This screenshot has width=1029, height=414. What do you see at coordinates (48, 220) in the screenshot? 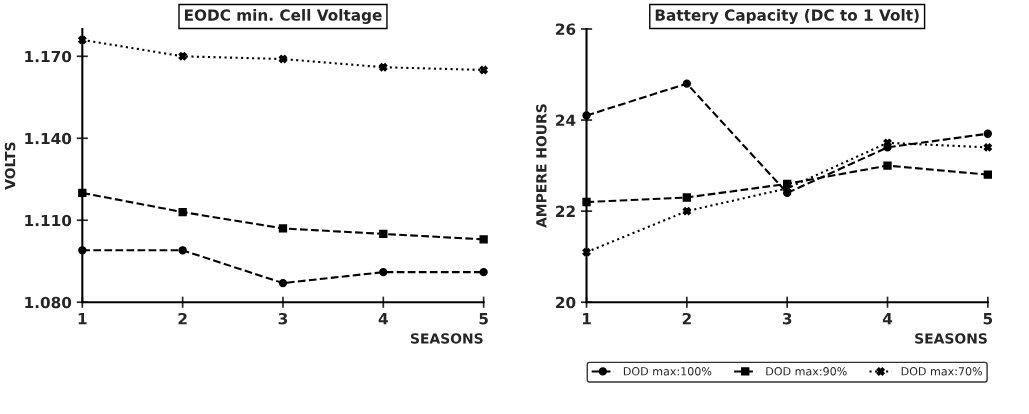
I see `y-tick-label: 1.110` at bounding box center [48, 220].